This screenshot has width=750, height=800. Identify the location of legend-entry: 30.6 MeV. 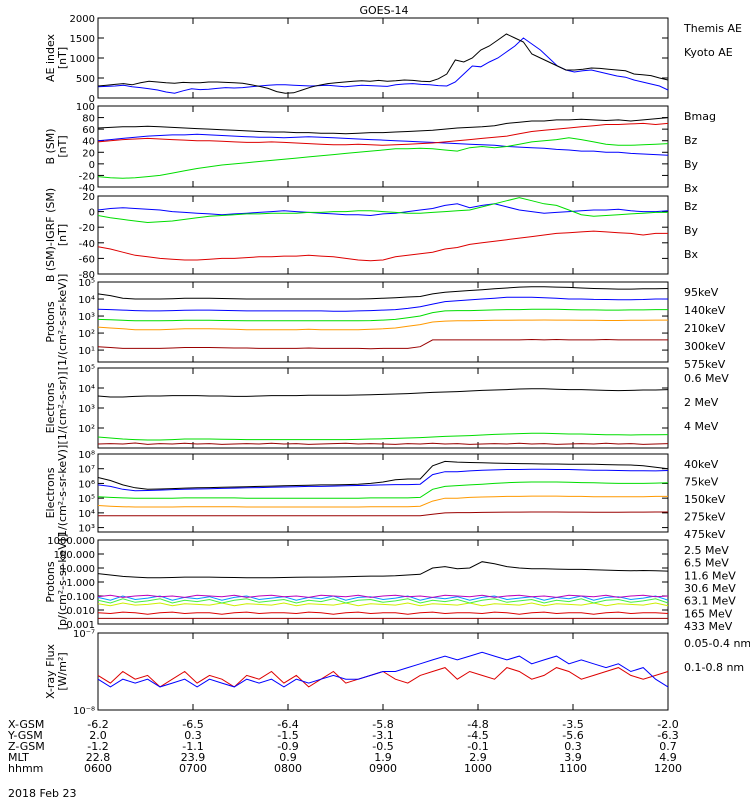
(710, 588).